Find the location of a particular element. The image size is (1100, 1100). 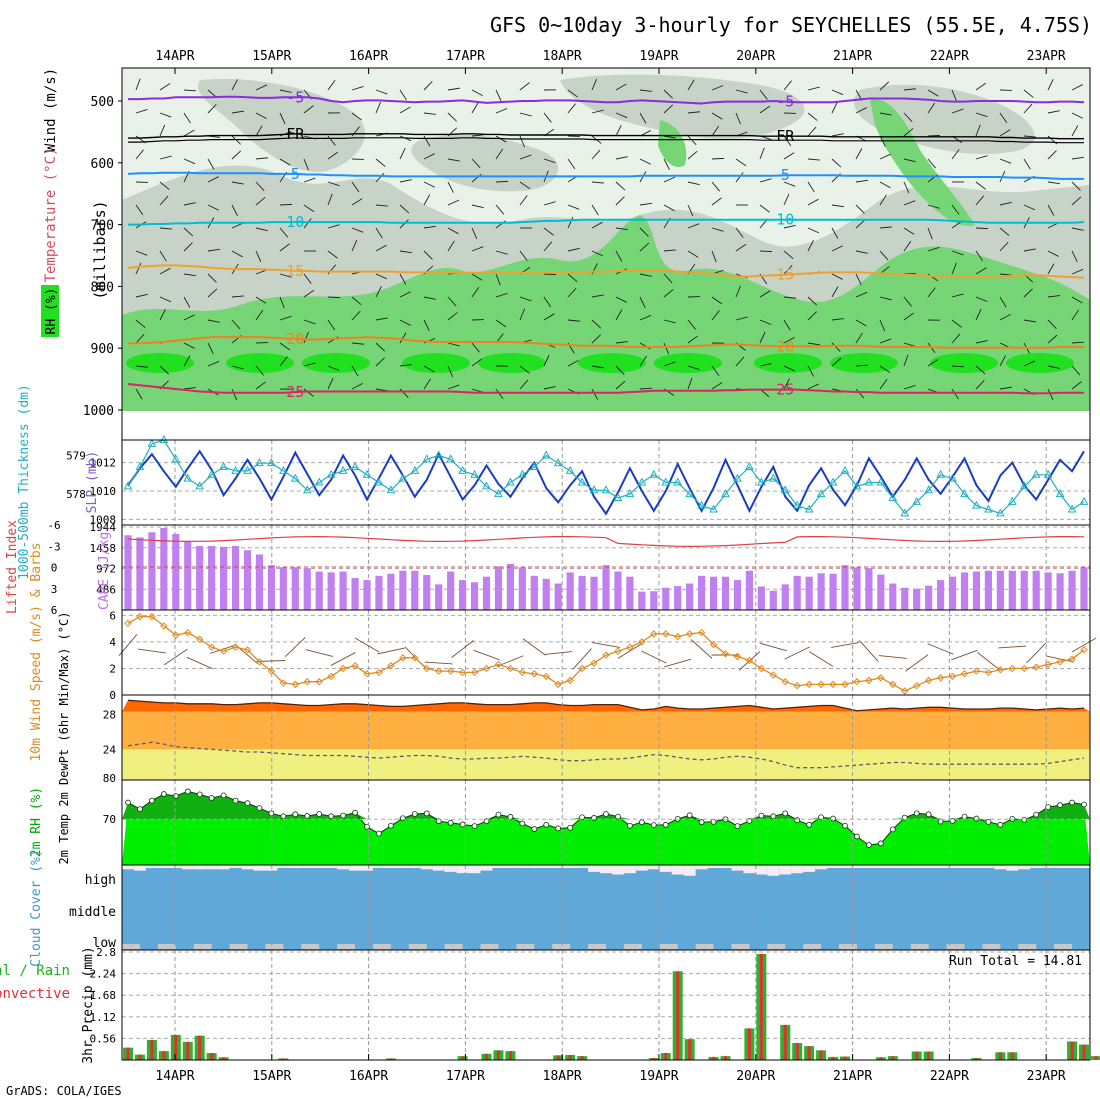

contour-label: 20 is located at coordinates (295, 339).